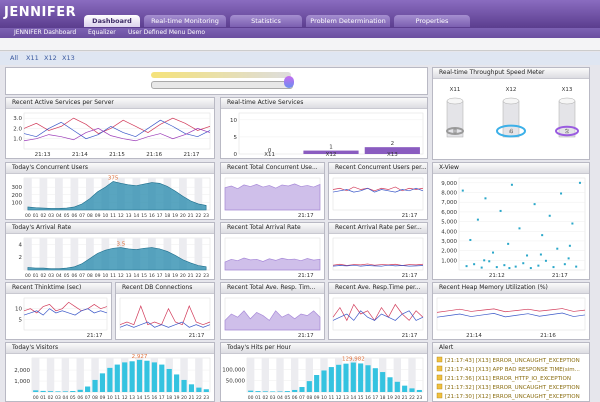 The image size is (600, 402). What do you see at coordinates (32, 58) in the screenshot?
I see `server-tab: X11` at bounding box center [32, 58].